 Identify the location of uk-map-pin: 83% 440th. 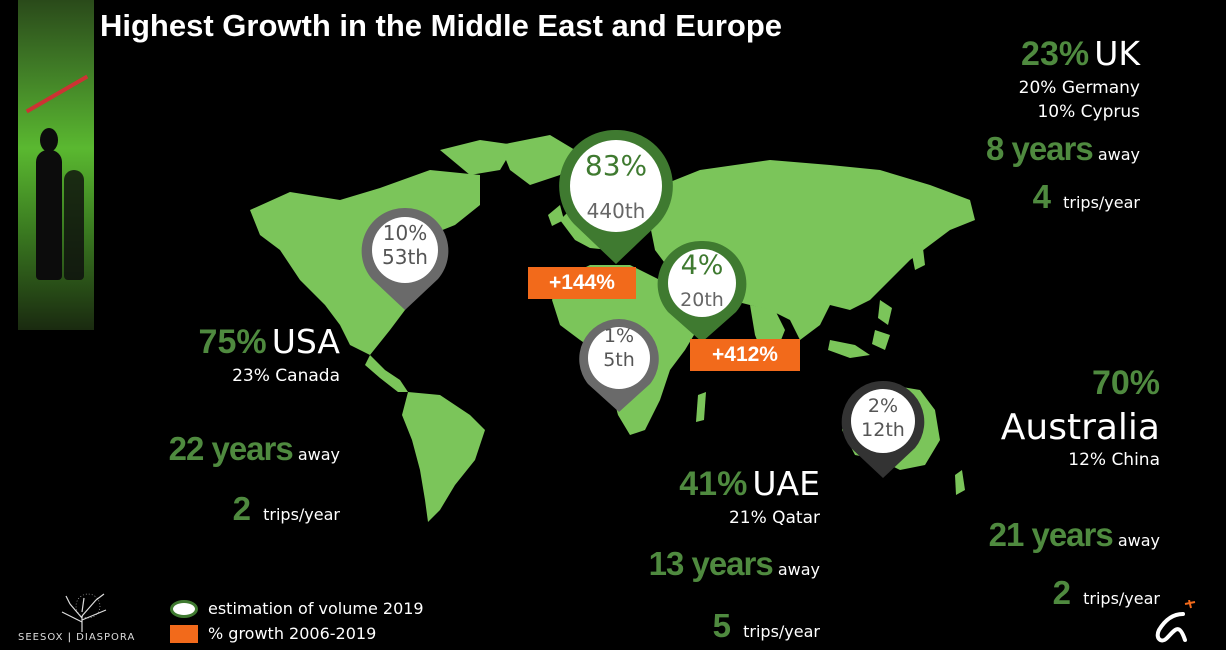
(616, 198).